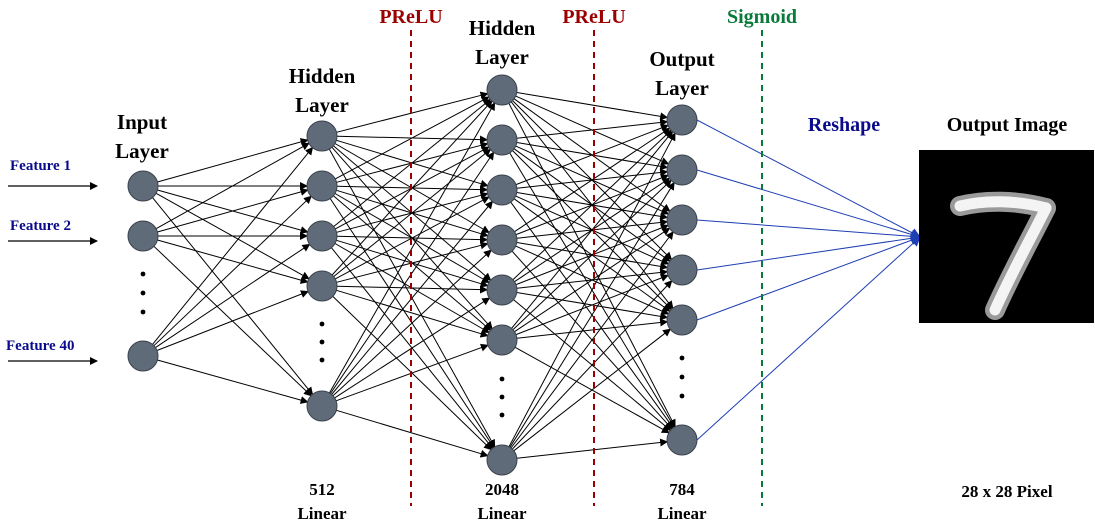  I want to click on output-layer-title: Output Layer, so click(682, 74).